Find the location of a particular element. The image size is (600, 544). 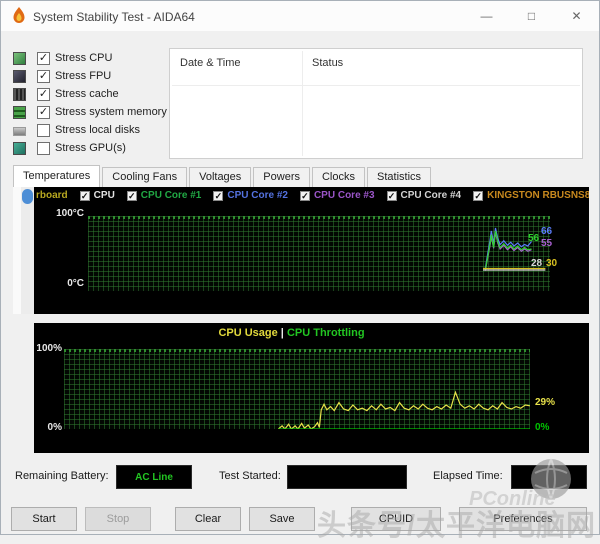

stress-cache-checkbox: ✓ is located at coordinates (43, 94).